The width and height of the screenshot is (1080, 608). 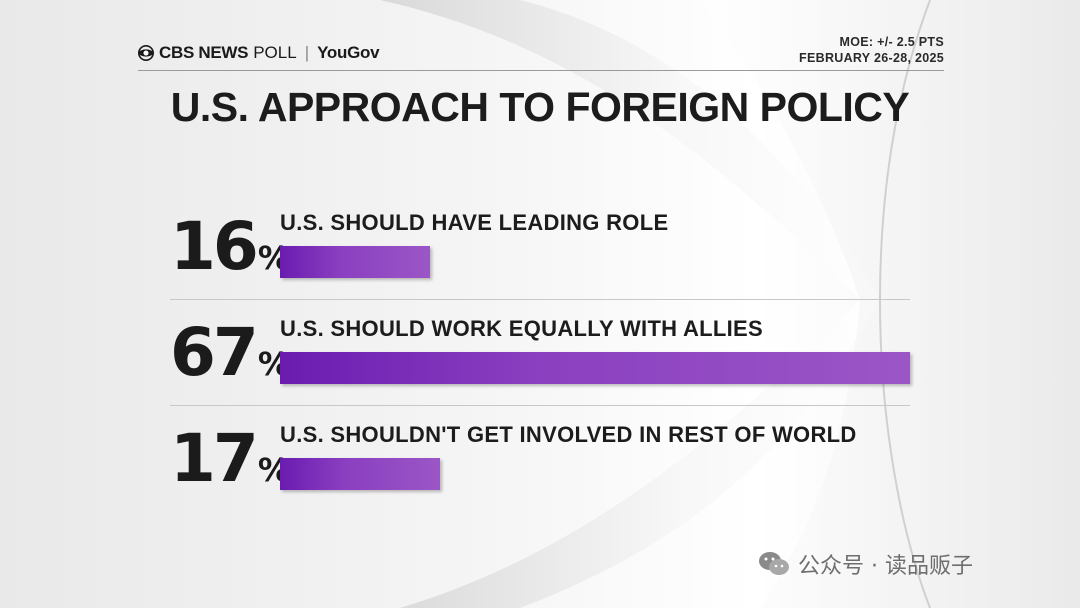 I want to click on category-label: U.S. SHOULD WORK EQUALLY WITH ALLIES, so click(x=521, y=328).